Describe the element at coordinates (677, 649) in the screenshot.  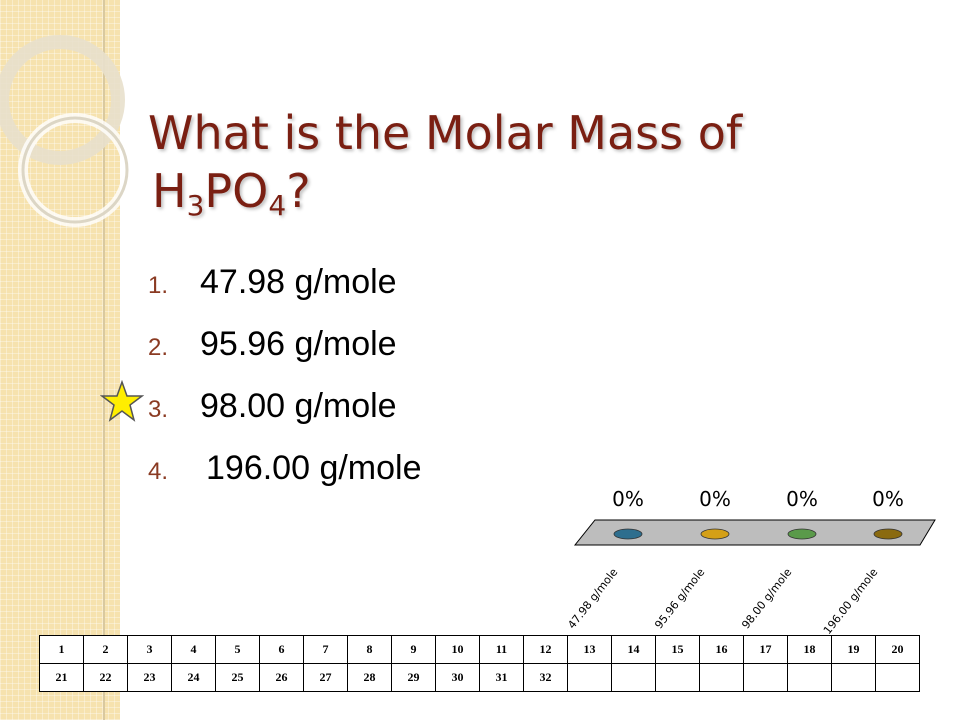
I see `participant-cell: 15` at that location.